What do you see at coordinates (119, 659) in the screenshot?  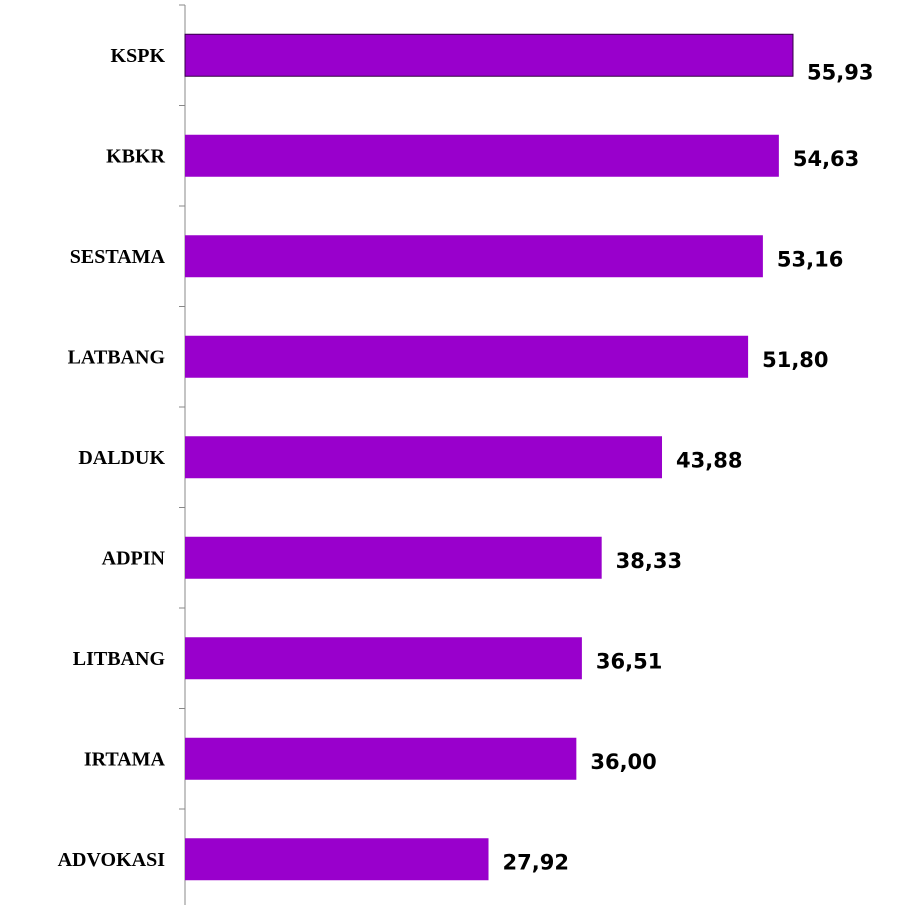 I see `y-tick-label: LITBANG` at bounding box center [119, 659].